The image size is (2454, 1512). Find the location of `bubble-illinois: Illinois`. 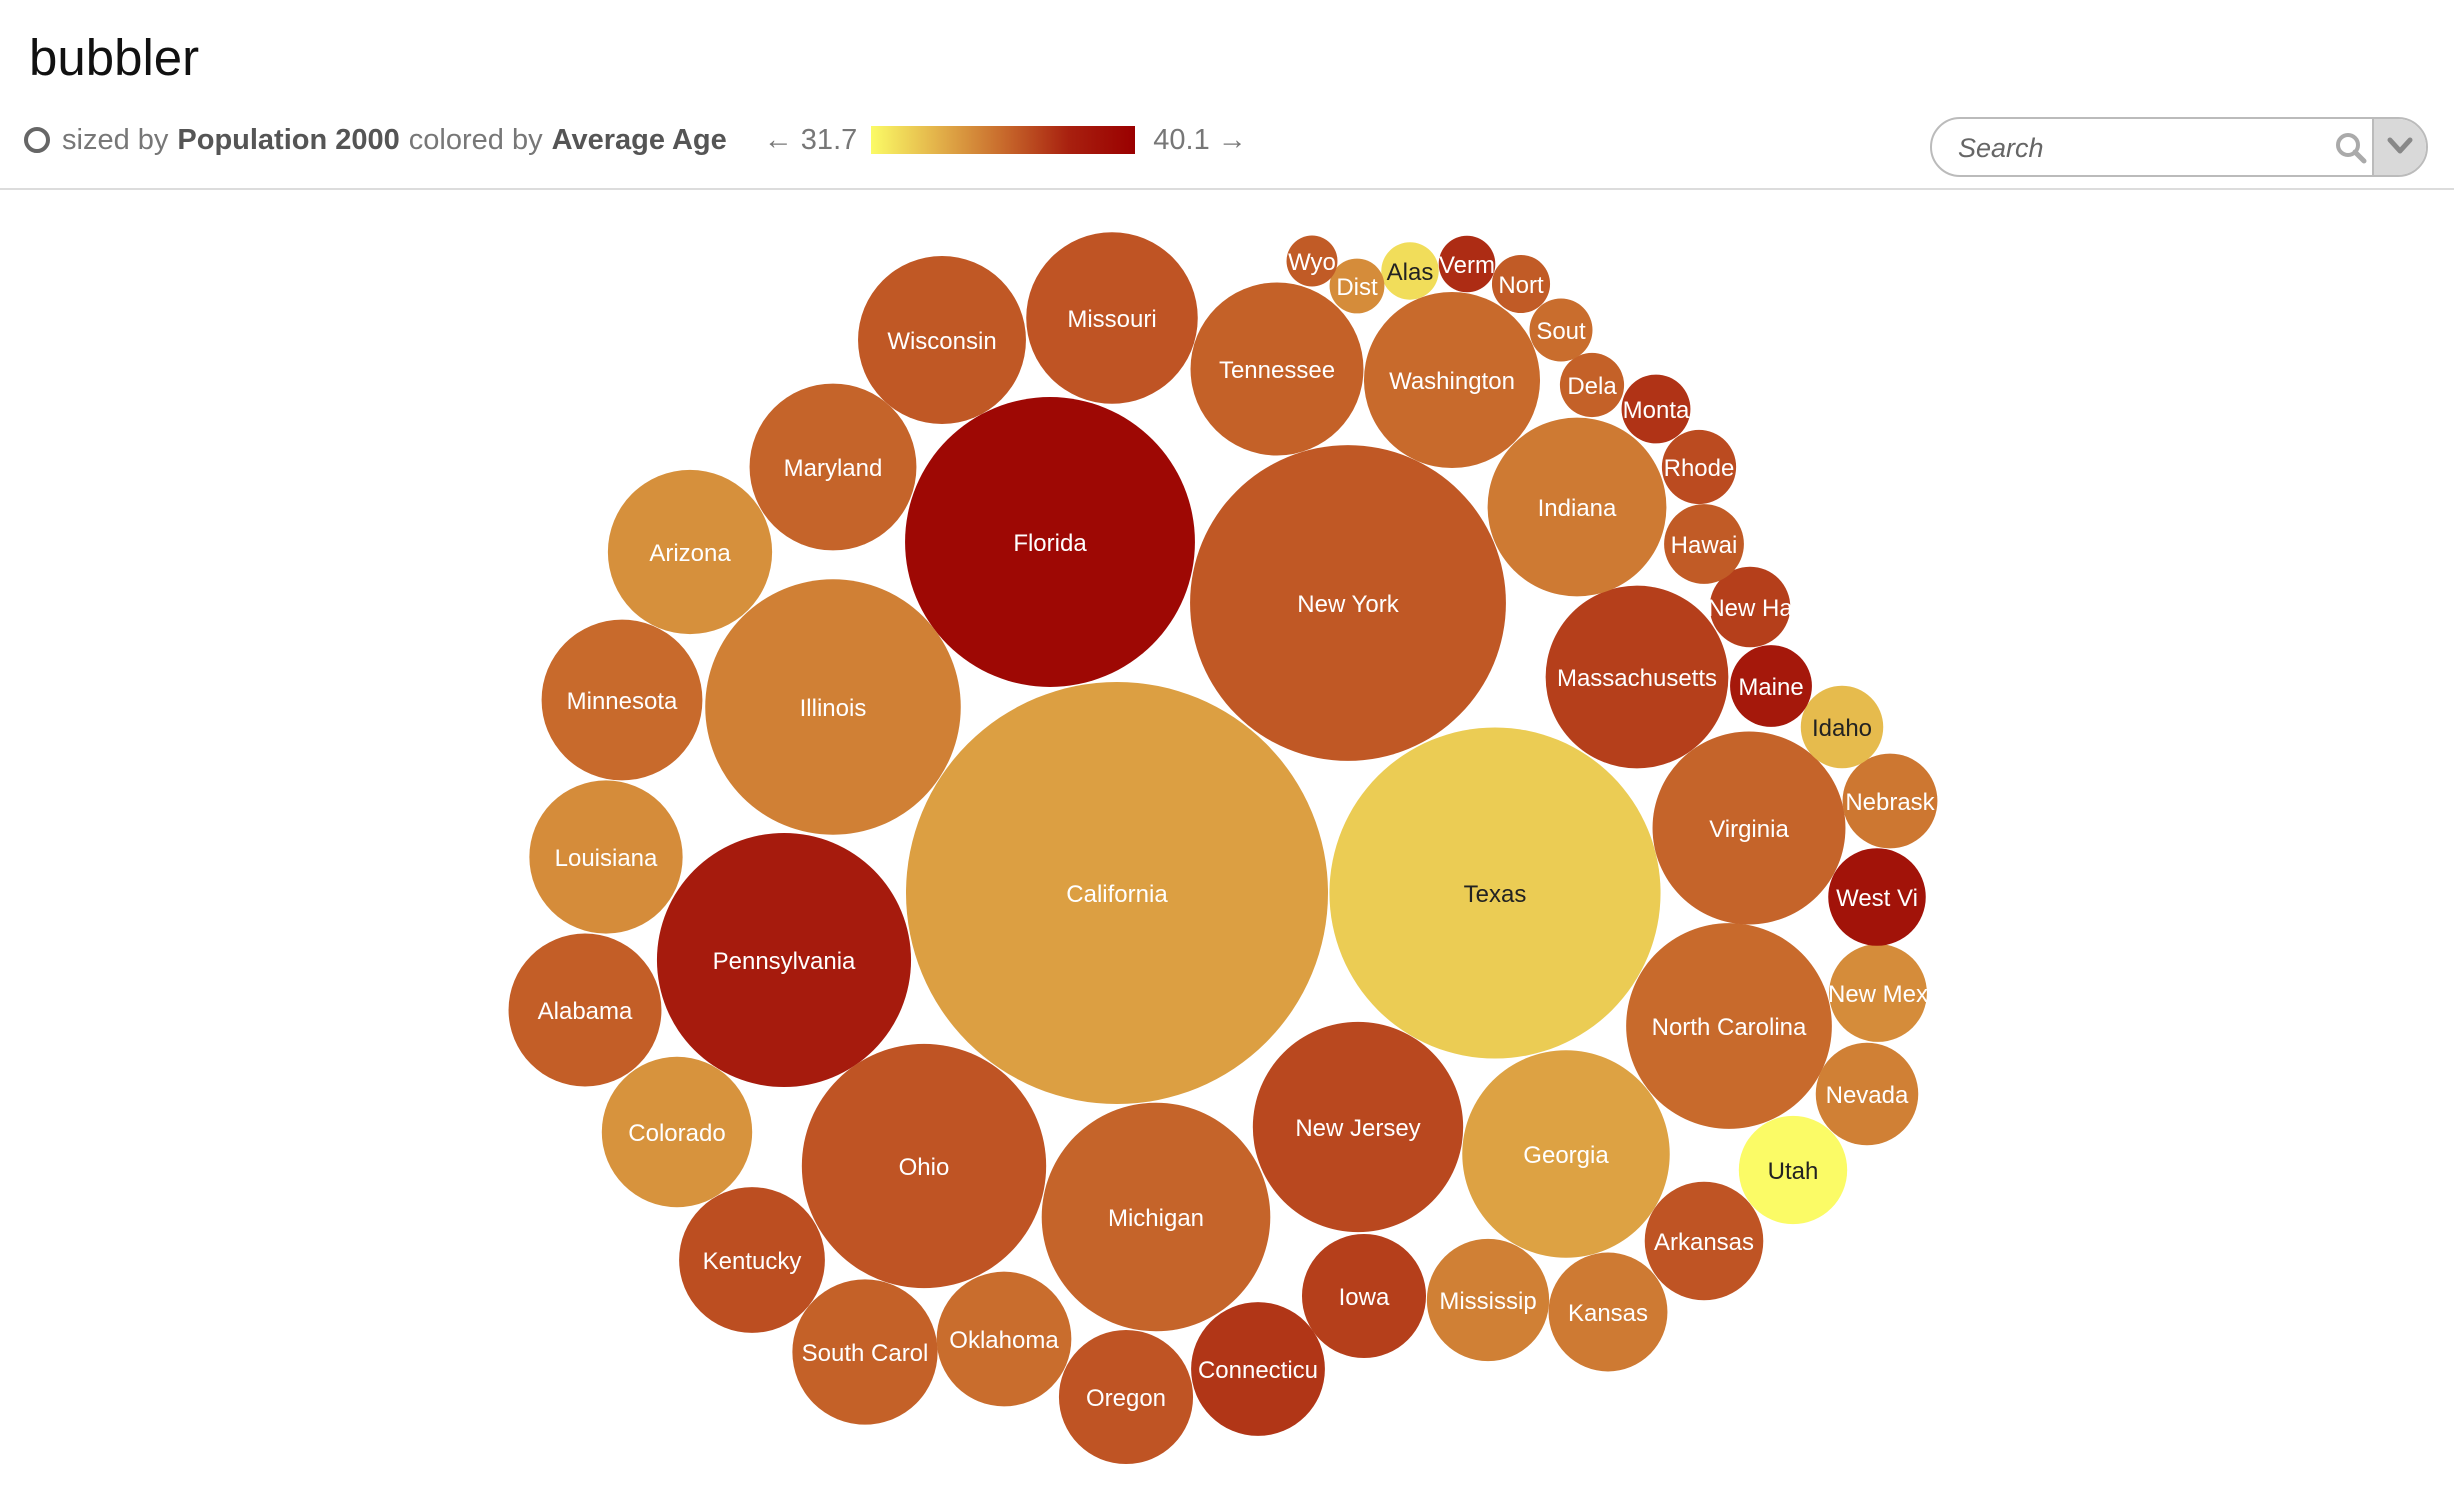

bubble-illinois: Illinois is located at coordinates (833, 707).